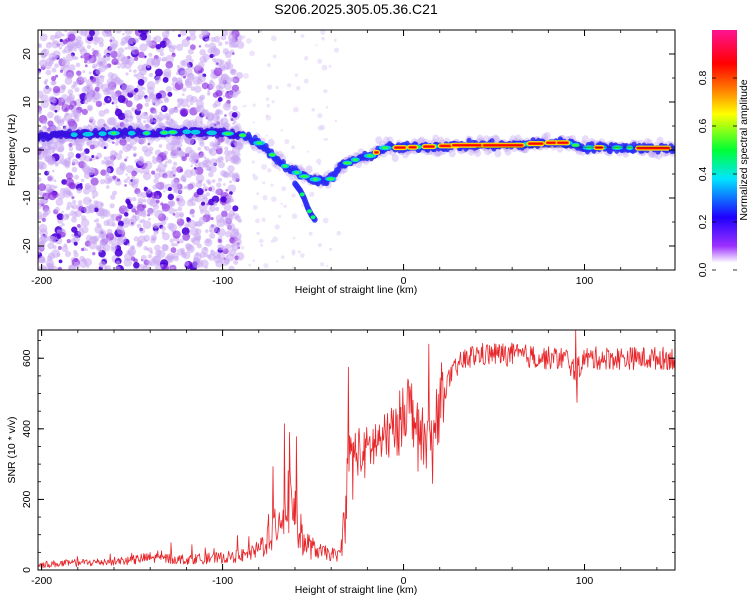  I want to click on spectrogram-ridge, so click(356, 170).